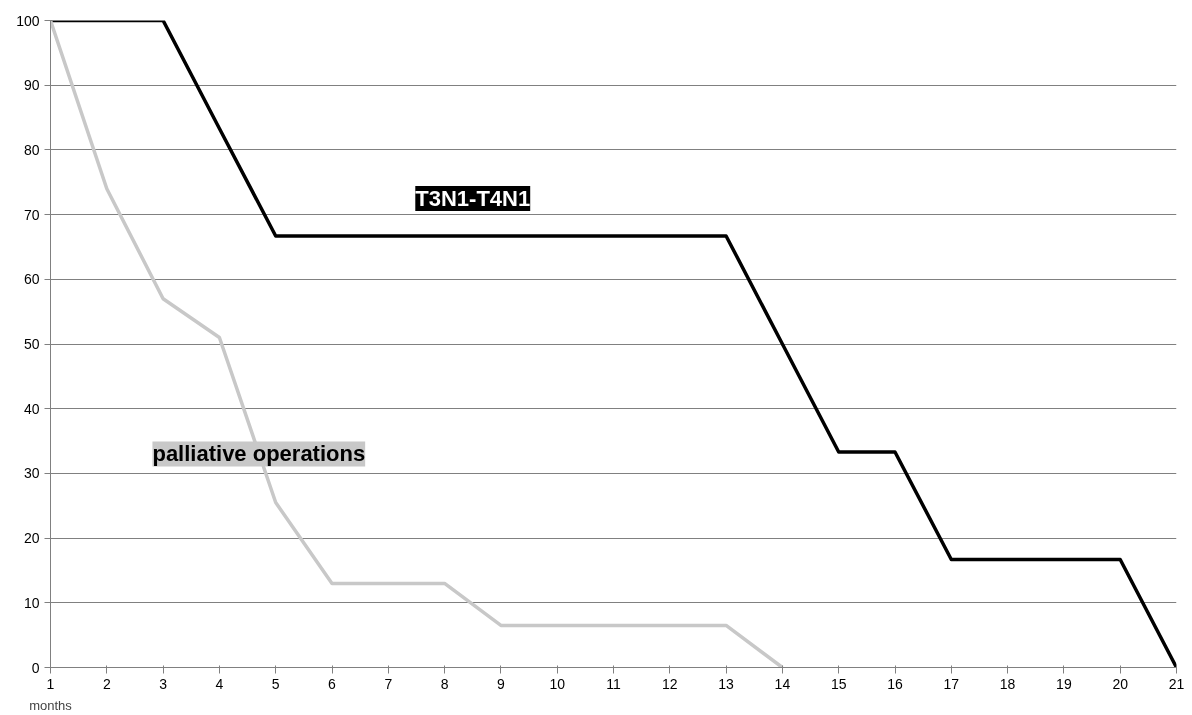  Describe the element at coordinates (332, 683) in the screenshot. I see `x-tick-label: 6` at that location.